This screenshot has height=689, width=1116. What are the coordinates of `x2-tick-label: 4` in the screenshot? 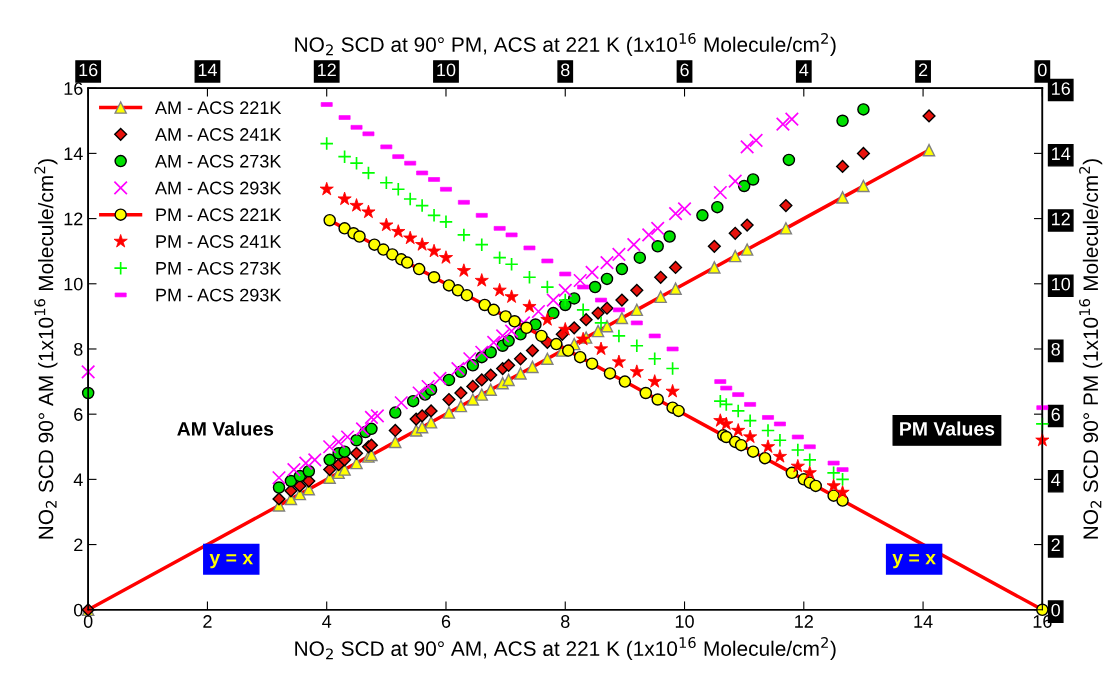 It's located at (804, 70).